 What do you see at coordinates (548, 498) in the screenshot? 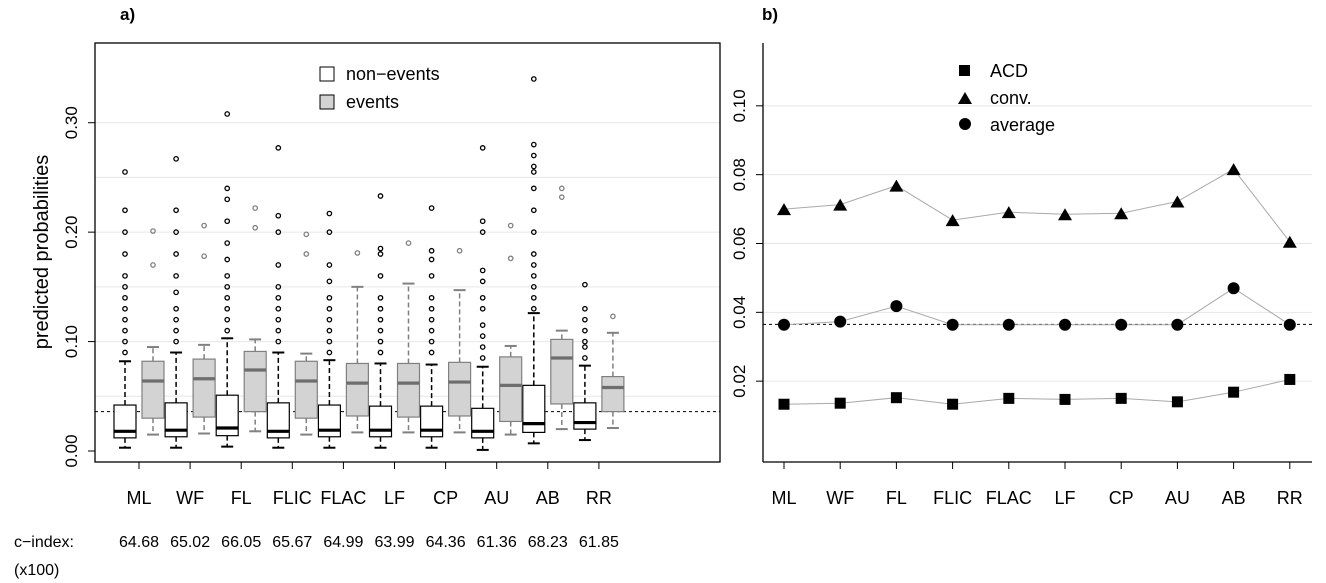
I see `x-tick-label: AB` at bounding box center [548, 498].